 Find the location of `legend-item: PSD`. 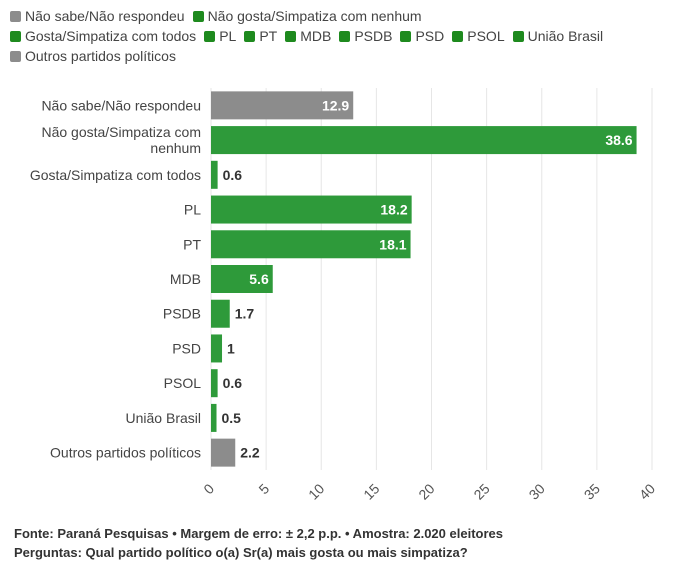

legend-item: PSD is located at coordinates (422, 36).